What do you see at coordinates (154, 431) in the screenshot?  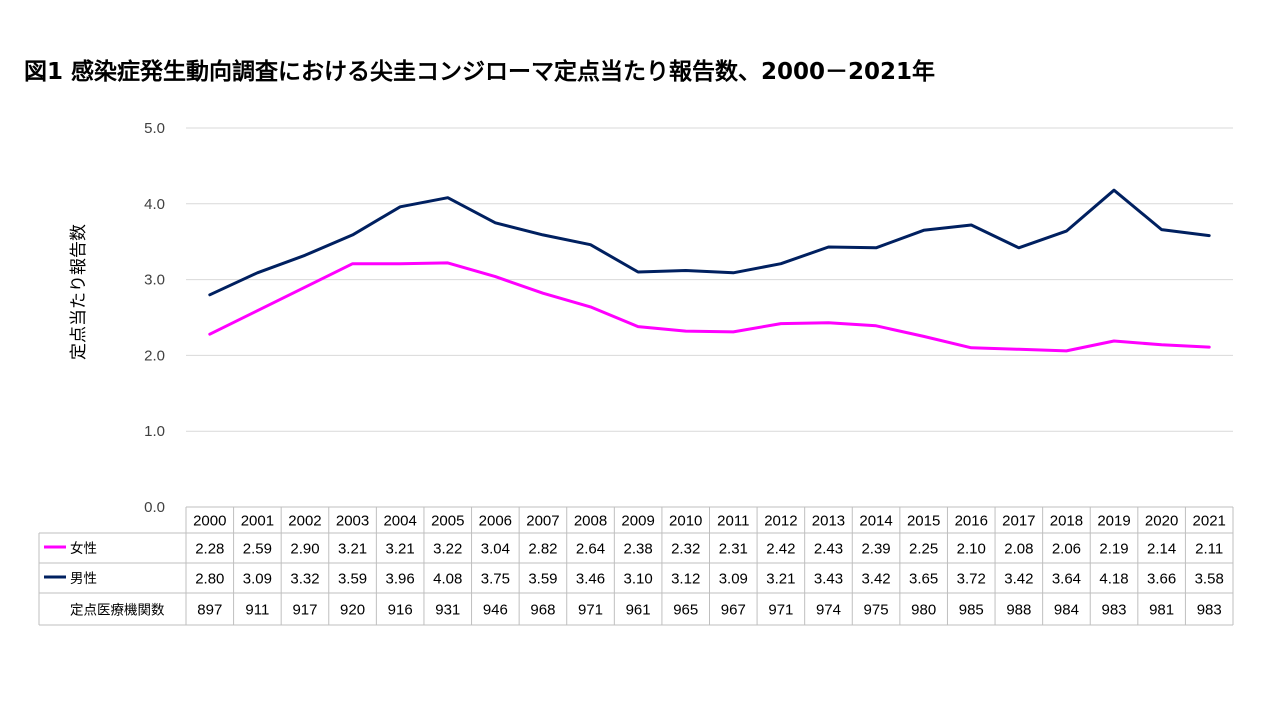 I see `y-tick-label: 1.0` at bounding box center [154, 431].